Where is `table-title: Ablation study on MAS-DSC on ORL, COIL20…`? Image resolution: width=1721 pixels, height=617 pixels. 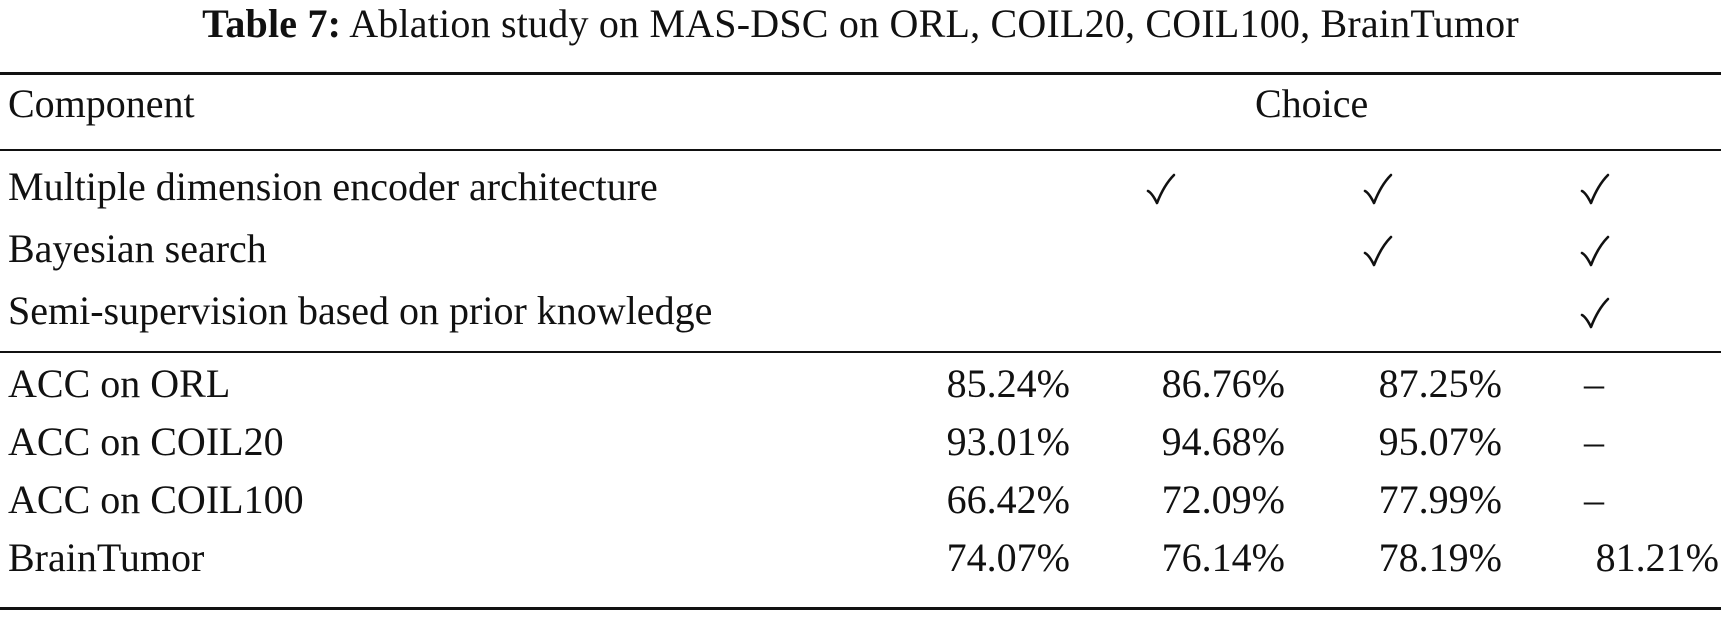
table-title: Ablation study on MAS-DSC on ORL, COIL20… is located at coordinates (934, 23).